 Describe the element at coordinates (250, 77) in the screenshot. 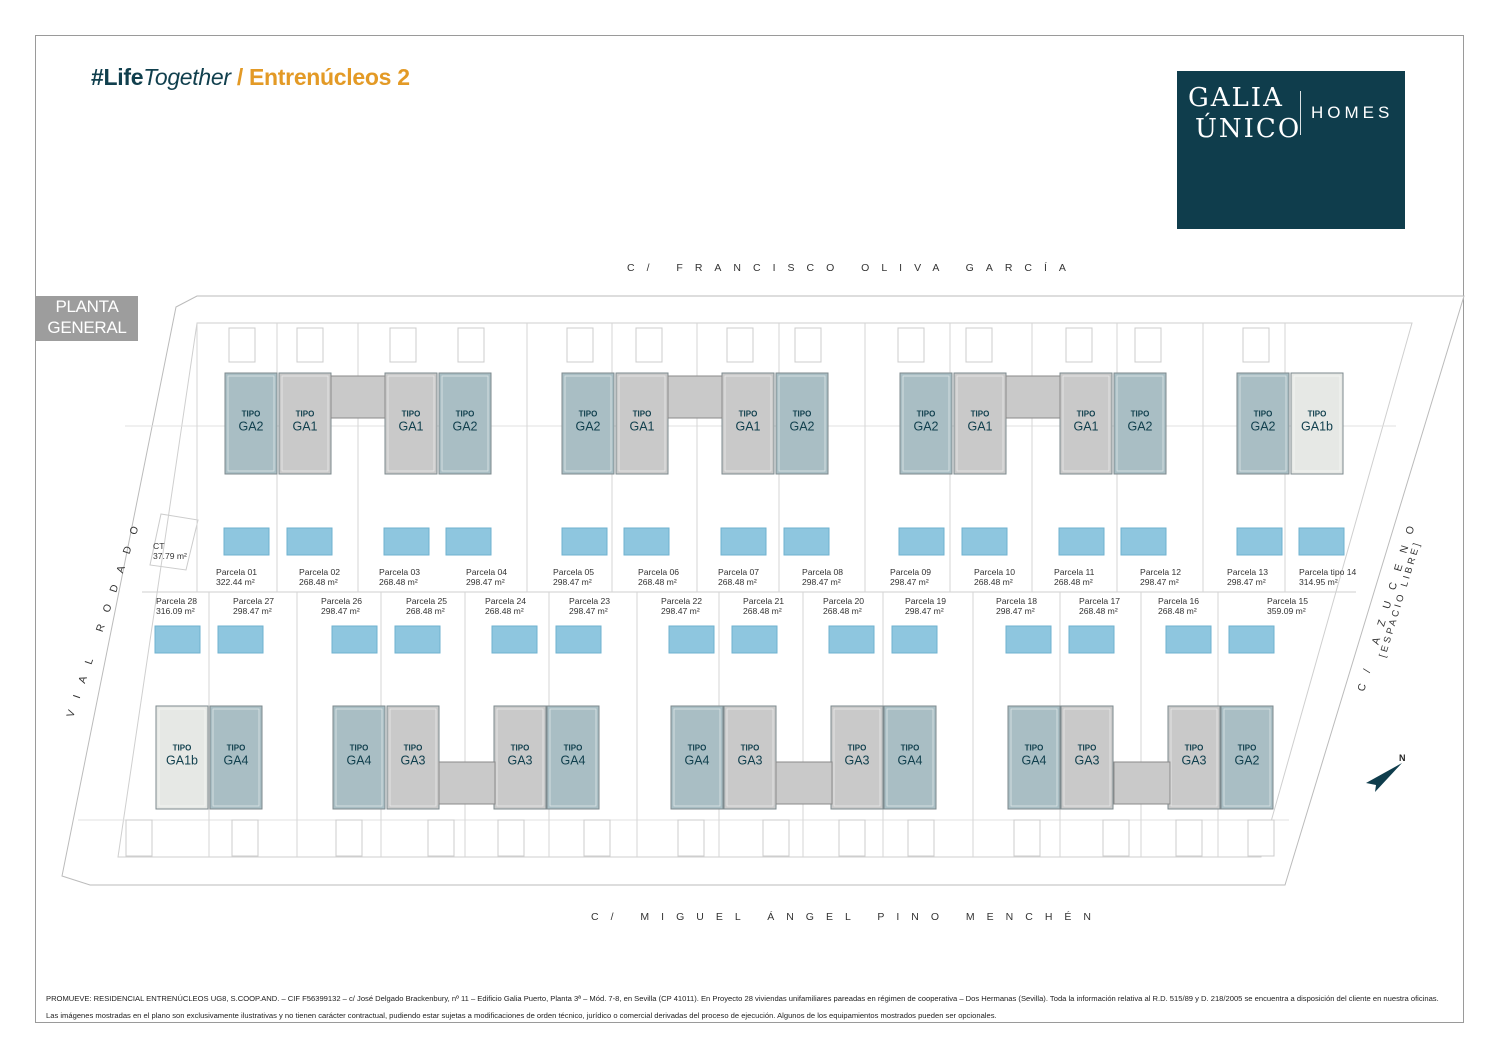

I see `brand-title: #LifeTogether / Entrenúcleos 2` at that location.